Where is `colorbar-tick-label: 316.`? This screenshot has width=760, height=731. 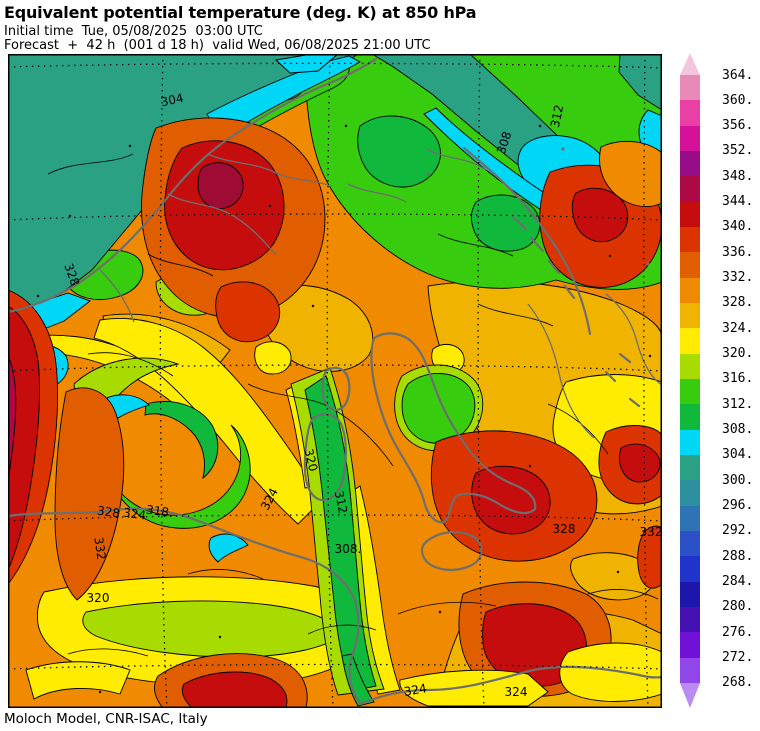 colorbar-tick-label: 316. is located at coordinates (738, 379).